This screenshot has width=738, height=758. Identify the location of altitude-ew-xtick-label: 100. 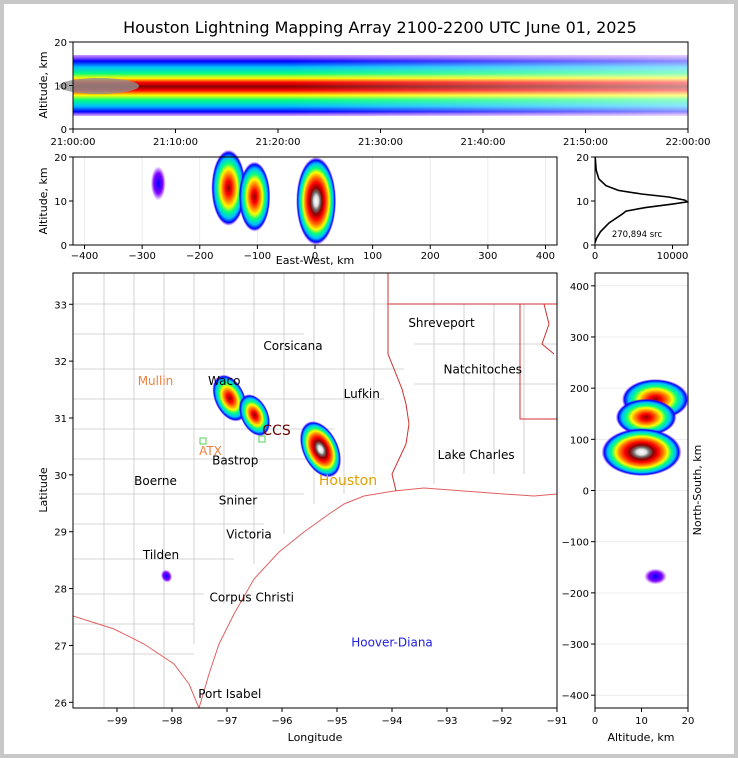
(372, 256).